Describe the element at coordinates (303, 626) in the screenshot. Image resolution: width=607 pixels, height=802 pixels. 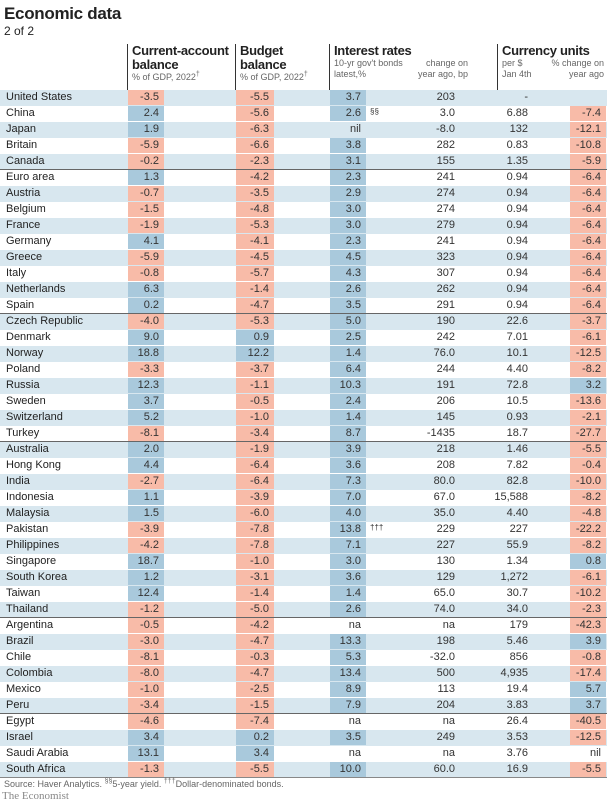
I see `table-row: Argentina -0.5 -4.2 na na 179 -42.3` at that location.